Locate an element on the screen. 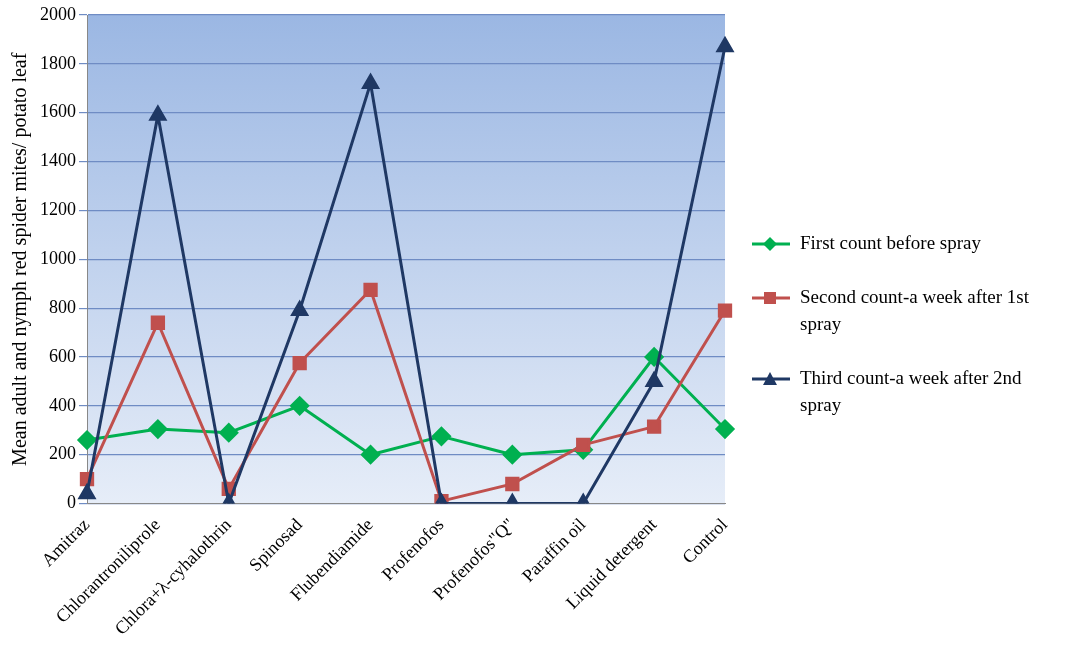 The image size is (1070, 648). y-tick-label: 800 is located at coordinates (62, 306).